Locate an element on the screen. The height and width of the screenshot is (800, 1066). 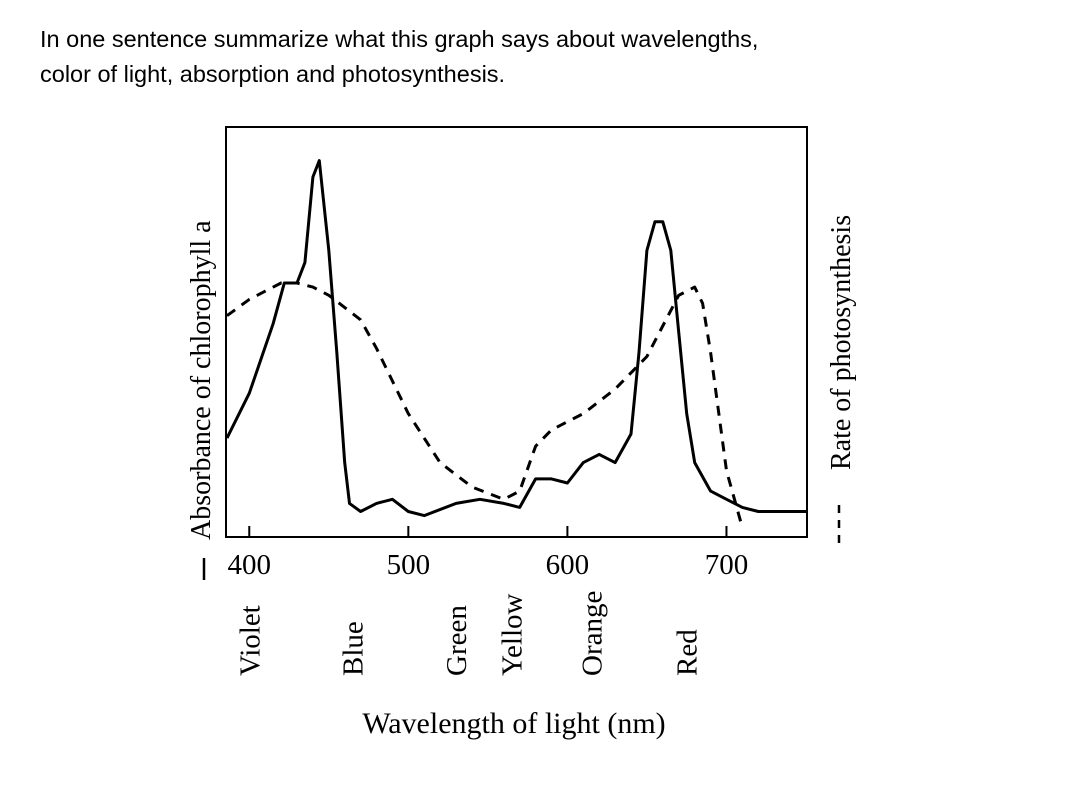
x-tick-label: 600 is located at coordinates (568, 565).